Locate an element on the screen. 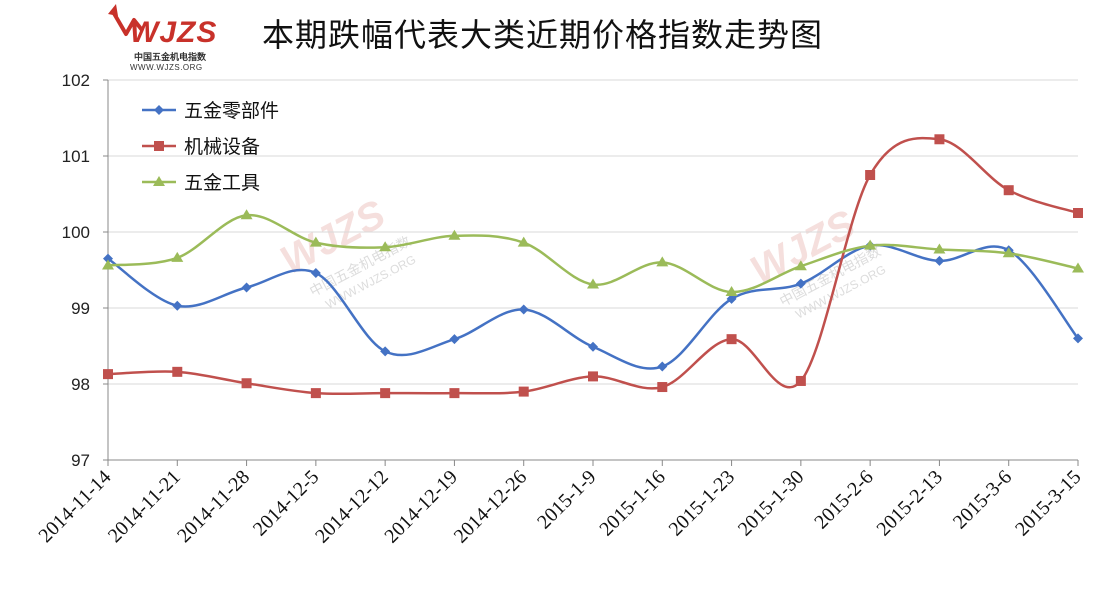 Image resolution: width=1103 pixels, height=597 pixels. logo-subtitle: 中国五金机电指数 is located at coordinates (170, 58).